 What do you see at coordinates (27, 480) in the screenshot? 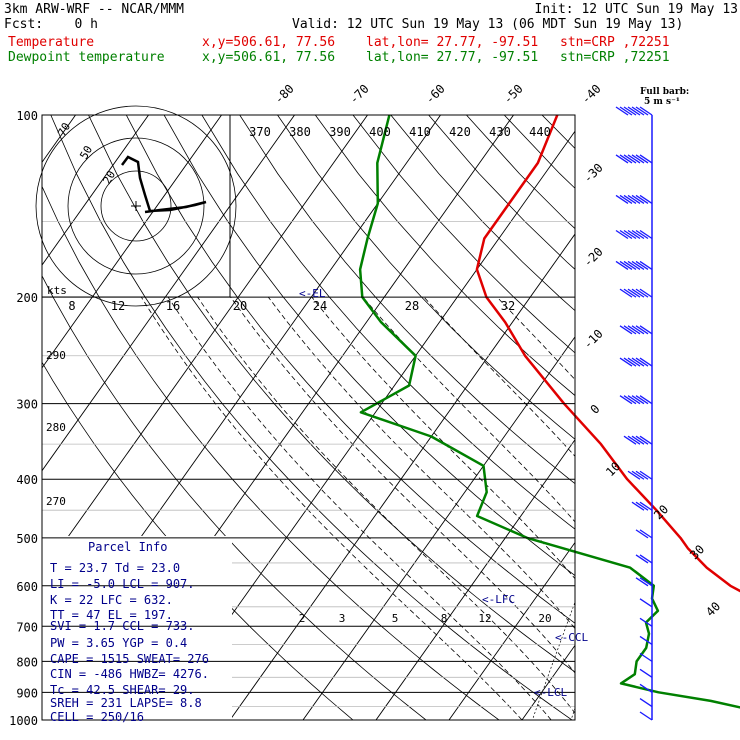
I see `pressure-tick-label: 400` at bounding box center [27, 480].